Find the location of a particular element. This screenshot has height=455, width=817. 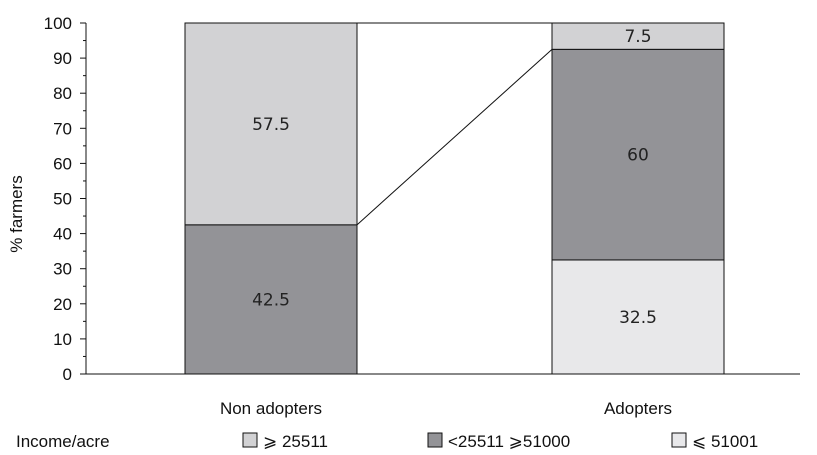

data-label: 60 is located at coordinates (638, 156).